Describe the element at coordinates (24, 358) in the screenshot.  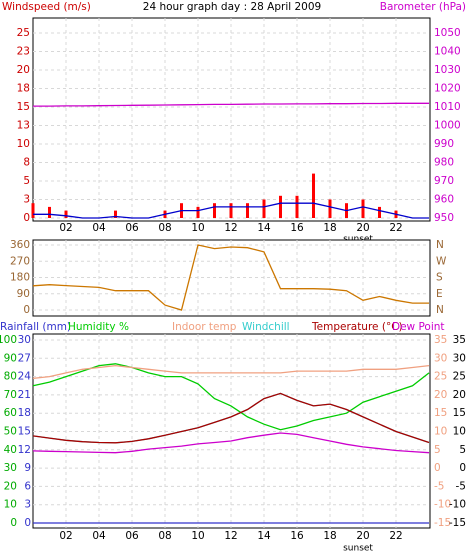
I see `y-tick-label: 27` at that location.